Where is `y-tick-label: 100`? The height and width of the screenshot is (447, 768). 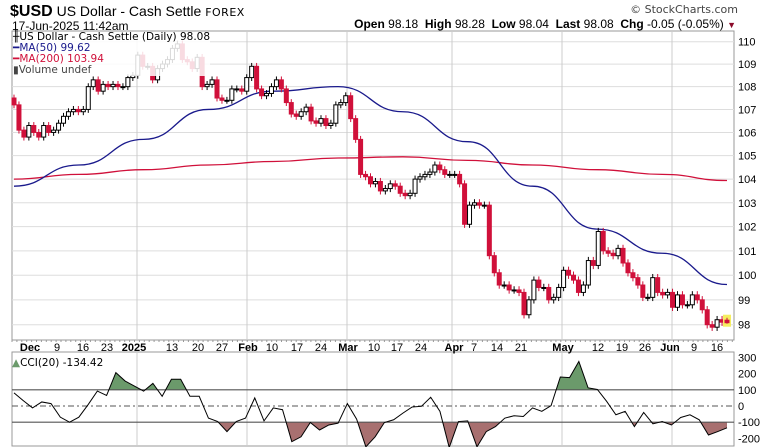
y-tick-label: 100 is located at coordinates (747, 276).